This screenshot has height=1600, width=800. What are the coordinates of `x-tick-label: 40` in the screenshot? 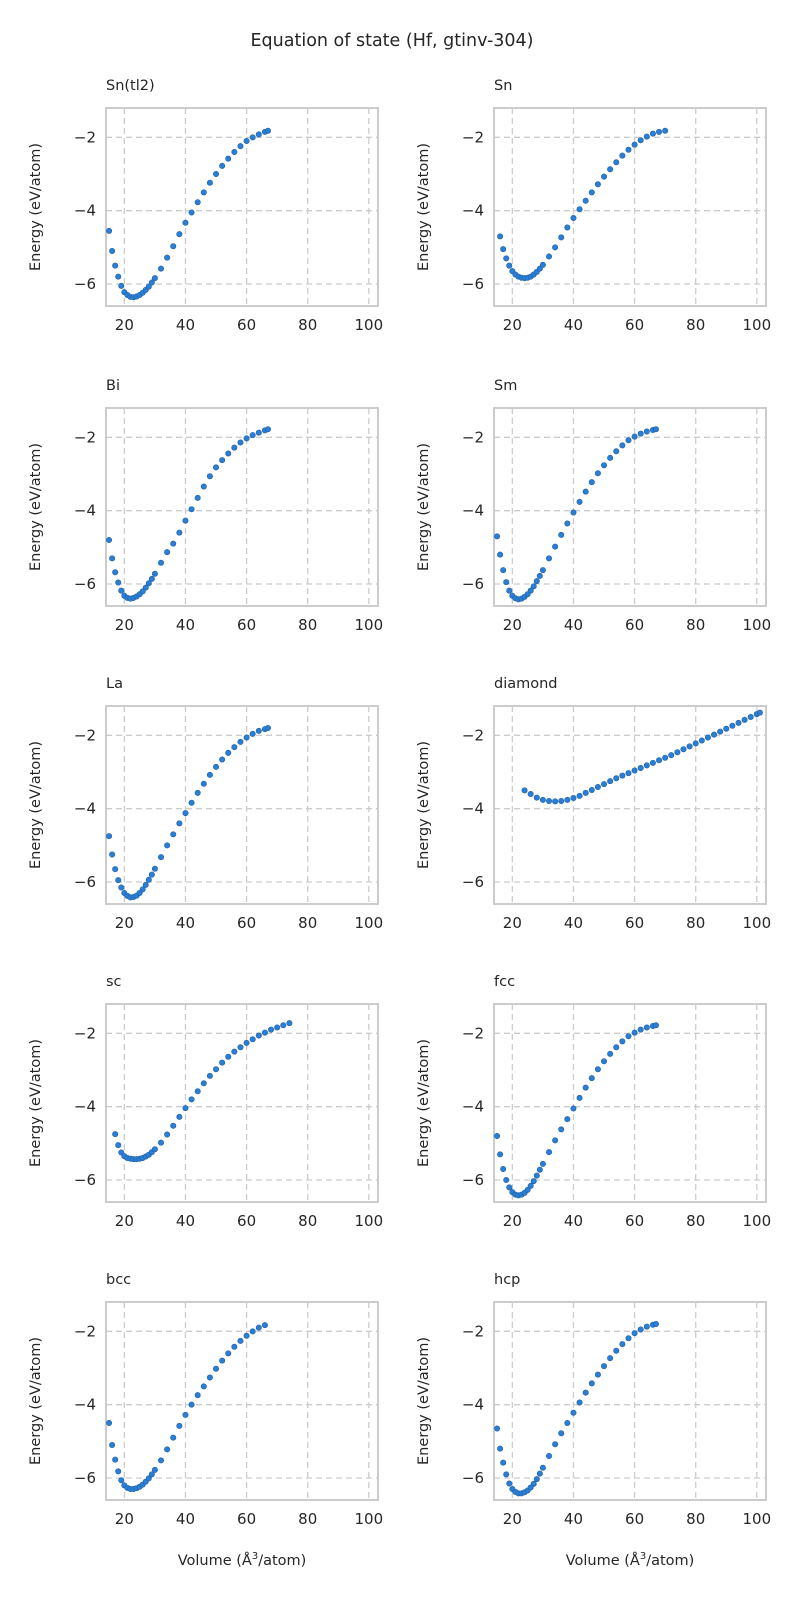 It's located at (573, 1519).